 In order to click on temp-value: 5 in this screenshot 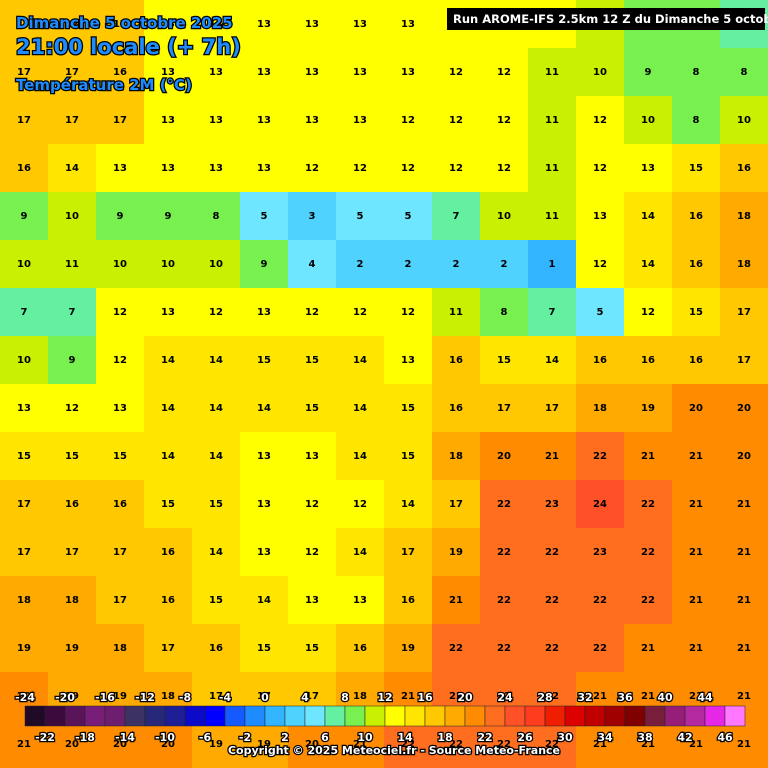, I will do `click(360, 216)`.